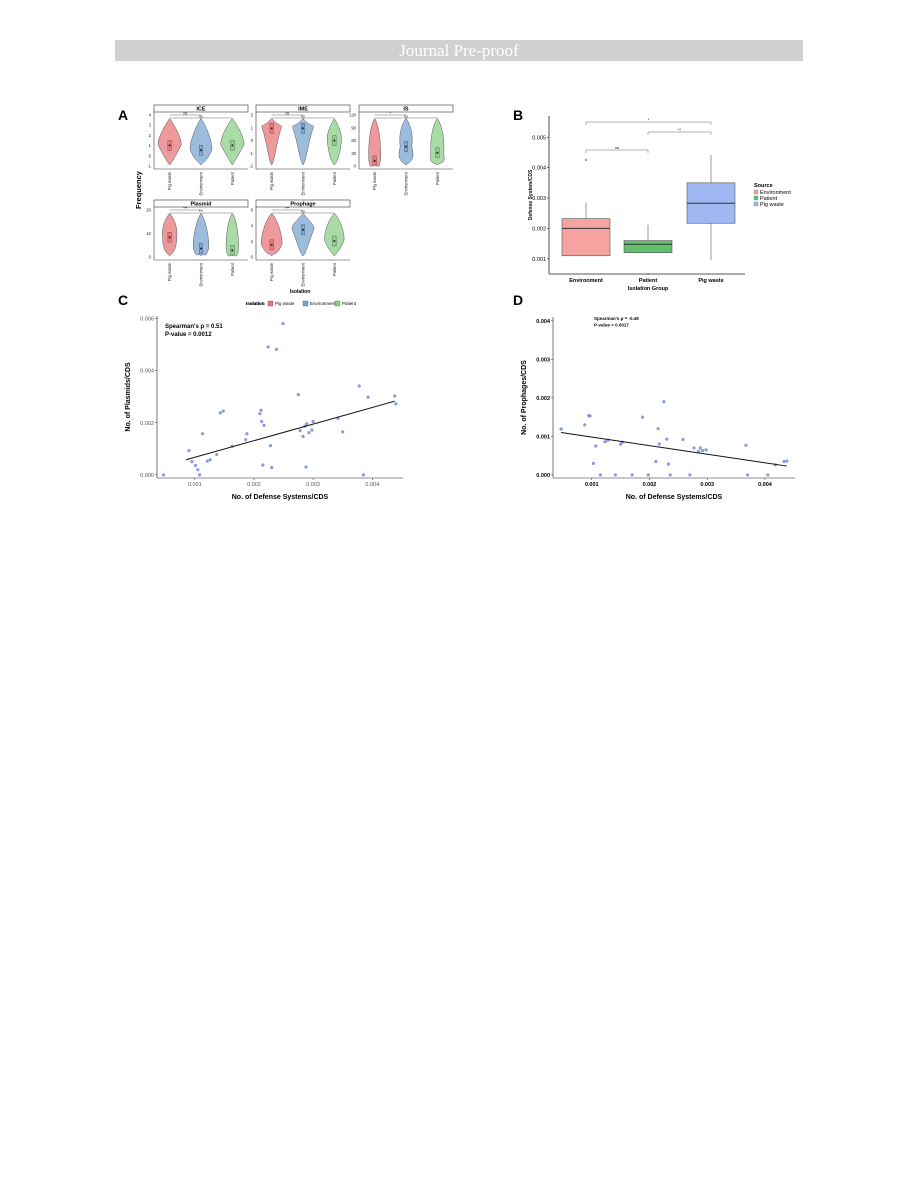 The height and width of the screenshot is (1188, 918). What do you see at coordinates (543, 476) in the screenshot?
I see `y-tick-label: 0.000` at bounding box center [543, 476].